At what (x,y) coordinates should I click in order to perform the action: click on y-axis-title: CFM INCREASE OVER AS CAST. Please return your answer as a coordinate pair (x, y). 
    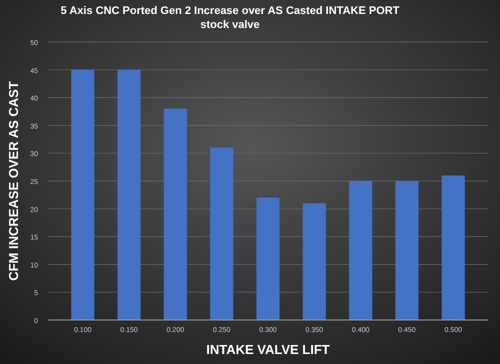
    Looking at the image, I should click on (13, 181).